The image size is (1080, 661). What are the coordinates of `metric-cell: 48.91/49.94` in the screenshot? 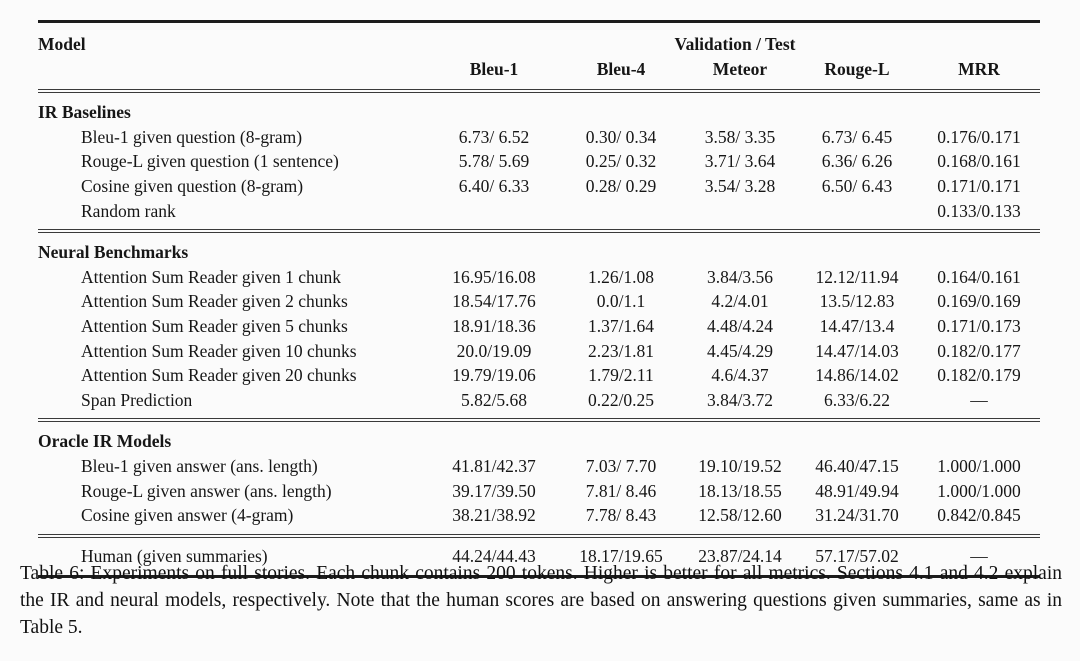 It's located at (857, 490).